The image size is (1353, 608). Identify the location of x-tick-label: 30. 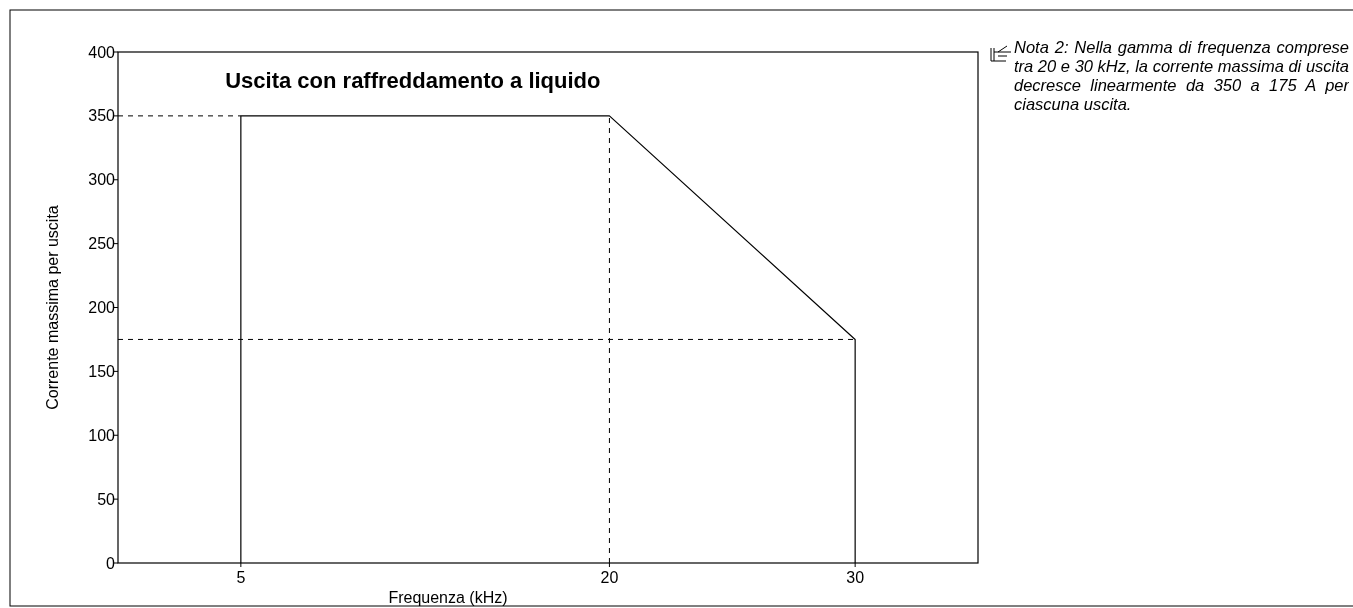
(855, 577).